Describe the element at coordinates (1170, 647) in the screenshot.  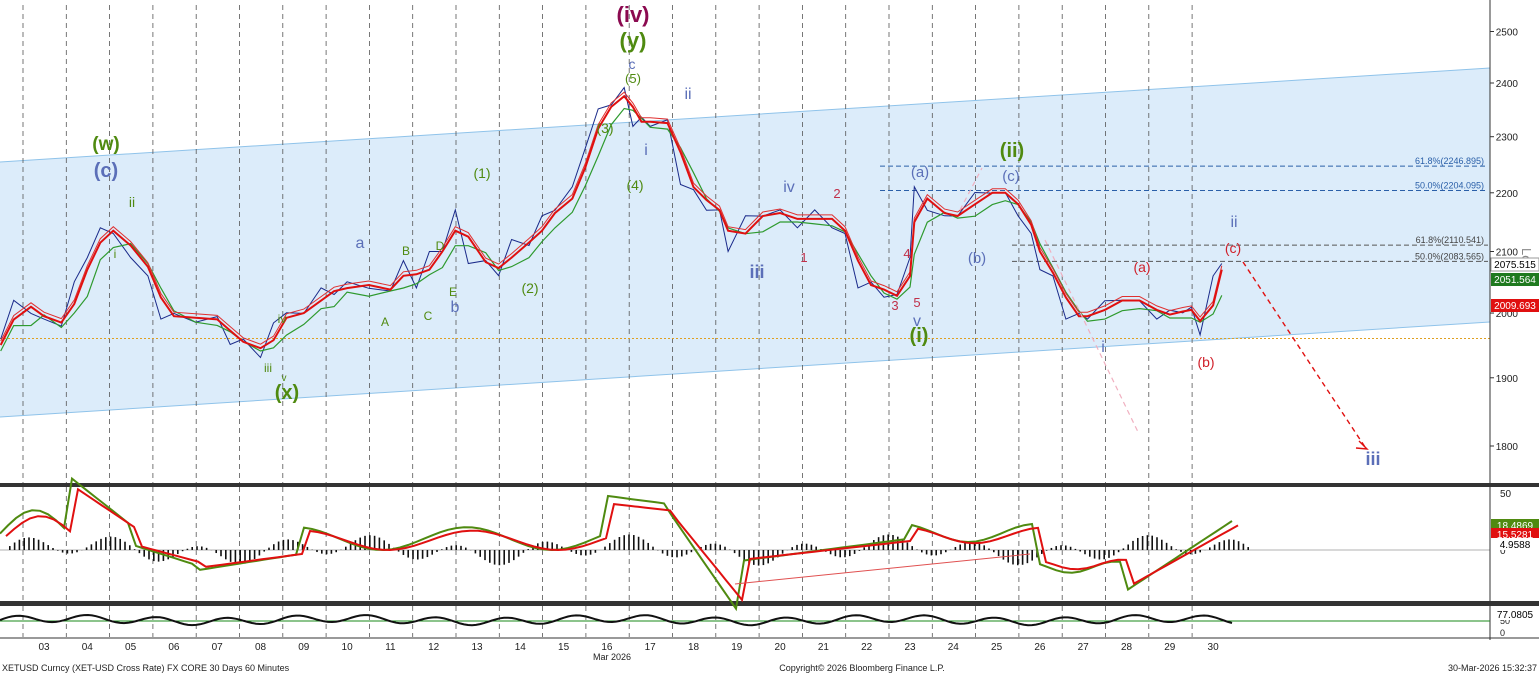
I see `x-tick-label: 29` at that location.